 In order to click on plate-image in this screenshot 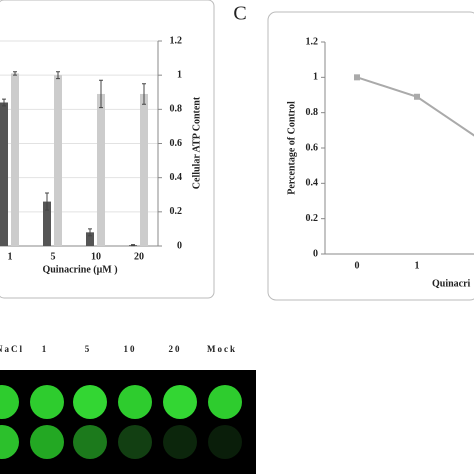, I will do `click(128, 422)`.